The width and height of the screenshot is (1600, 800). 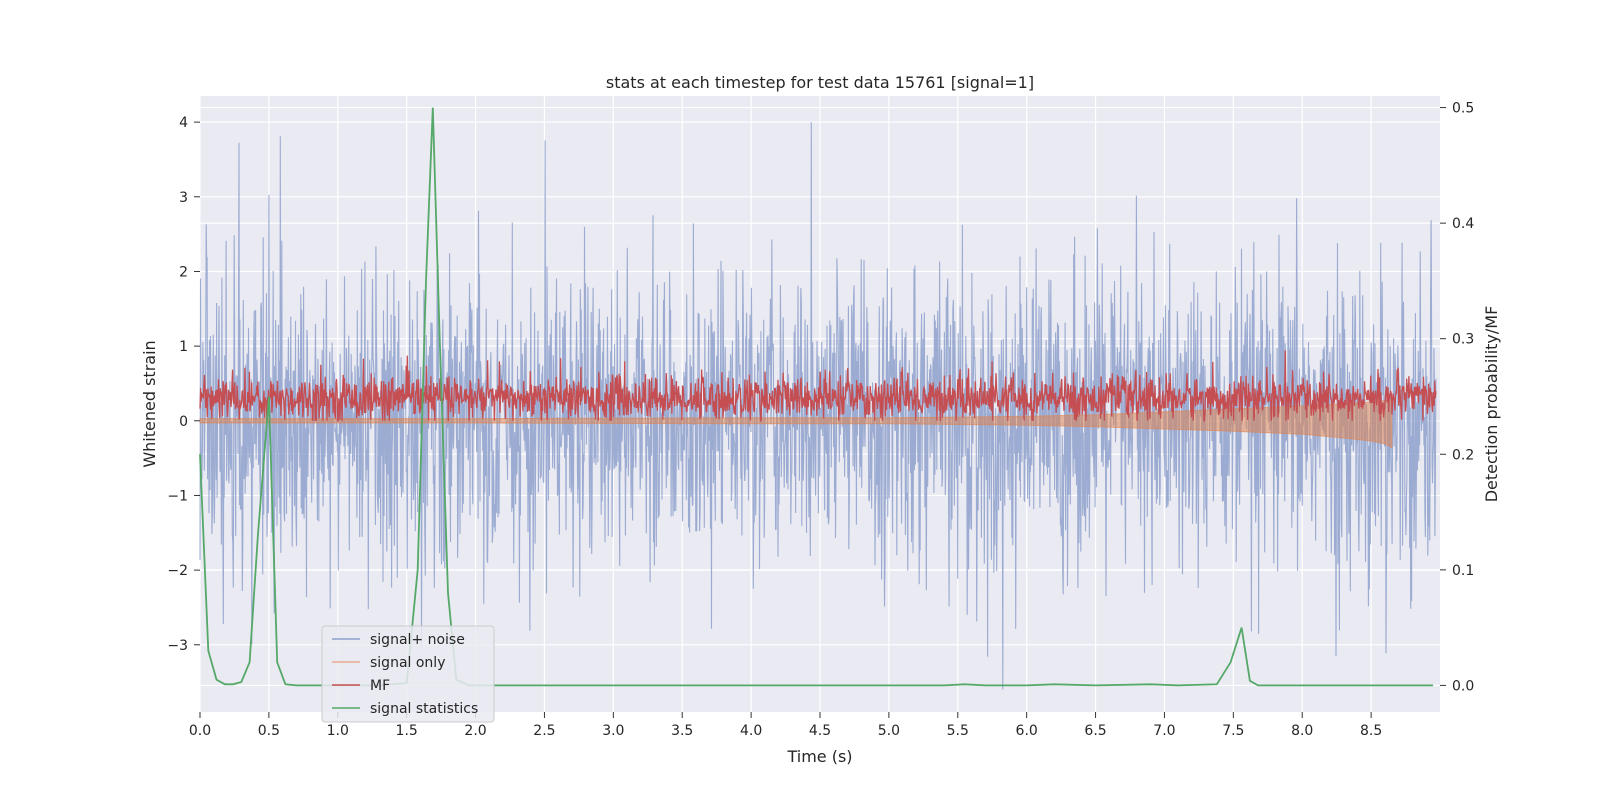 I want to click on y-axis-left: −3 −2 −1 0 1 2 3 4, so click(x=183, y=384).